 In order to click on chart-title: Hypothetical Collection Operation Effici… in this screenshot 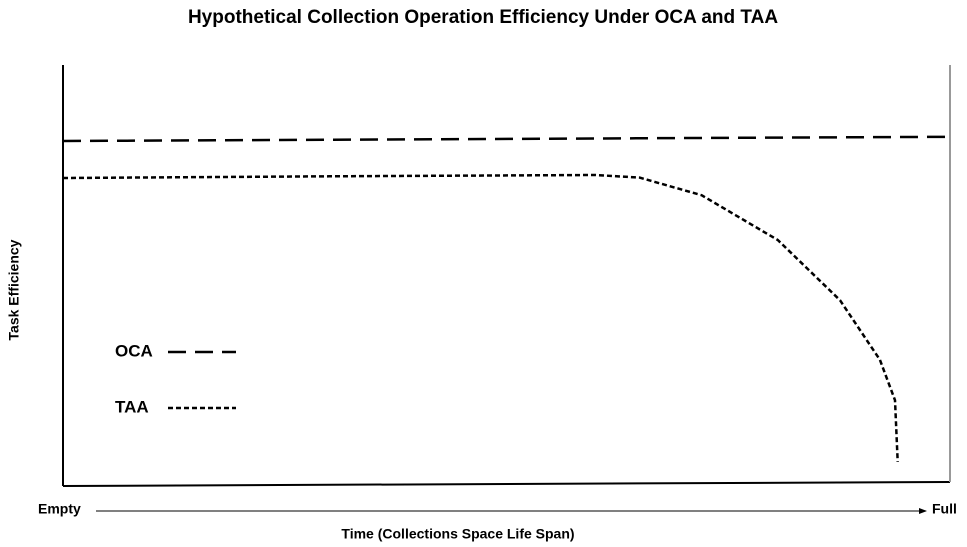, I will do `click(483, 17)`.